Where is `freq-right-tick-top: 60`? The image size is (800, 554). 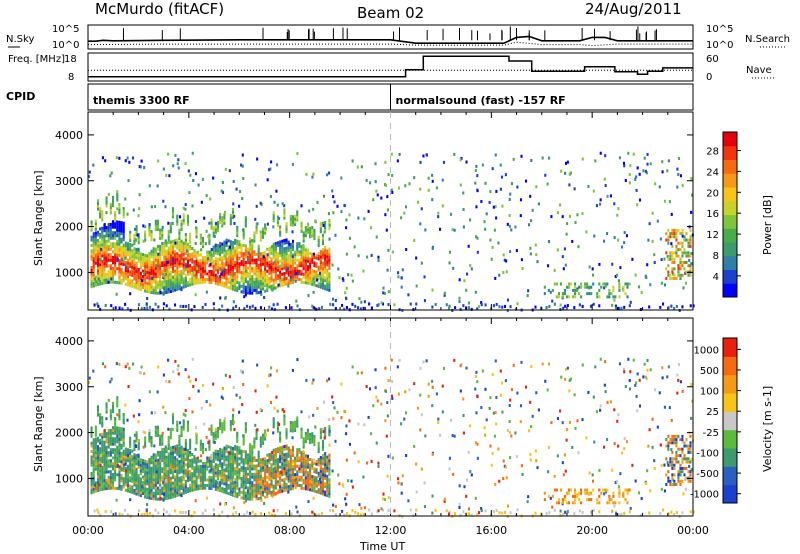
freq-right-tick-top: 60 is located at coordinates (712, 59).